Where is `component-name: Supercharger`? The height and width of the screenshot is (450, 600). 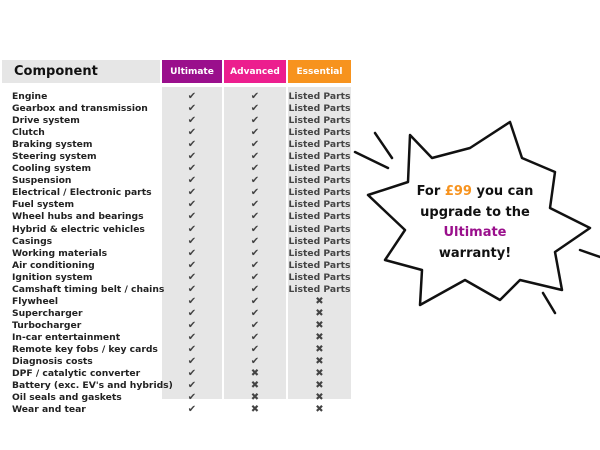
component-name: Supercharger is located at coordinates (47, 313).